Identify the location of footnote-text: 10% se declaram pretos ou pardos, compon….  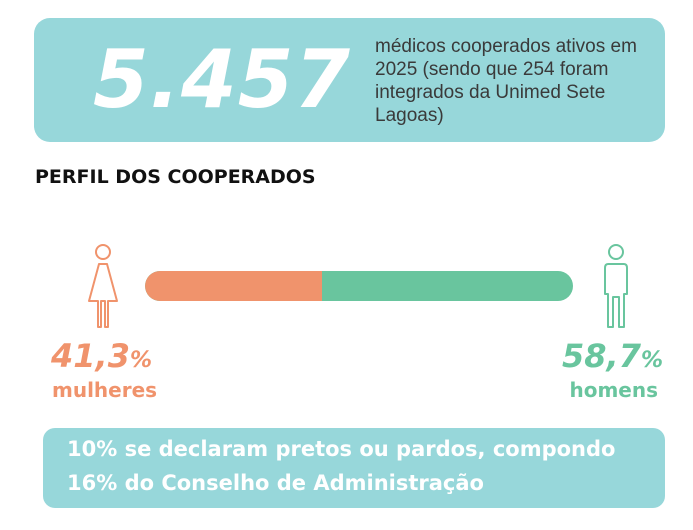
(362, 466).